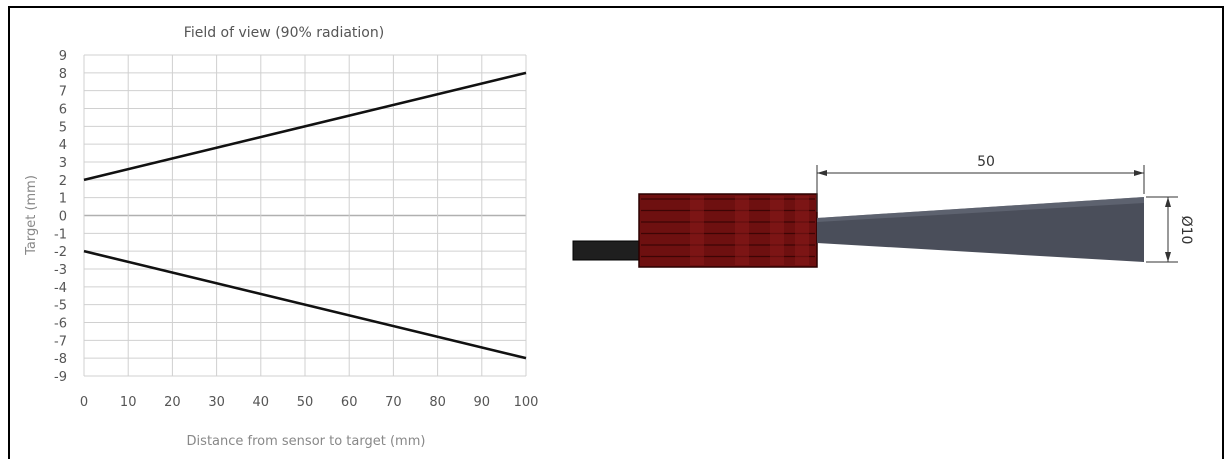 The width and height of the screenshot is (1232, 459). Describe the element at coordinates (60, 270) in the screenshot. I see `y-tick-label: -3` at that location.